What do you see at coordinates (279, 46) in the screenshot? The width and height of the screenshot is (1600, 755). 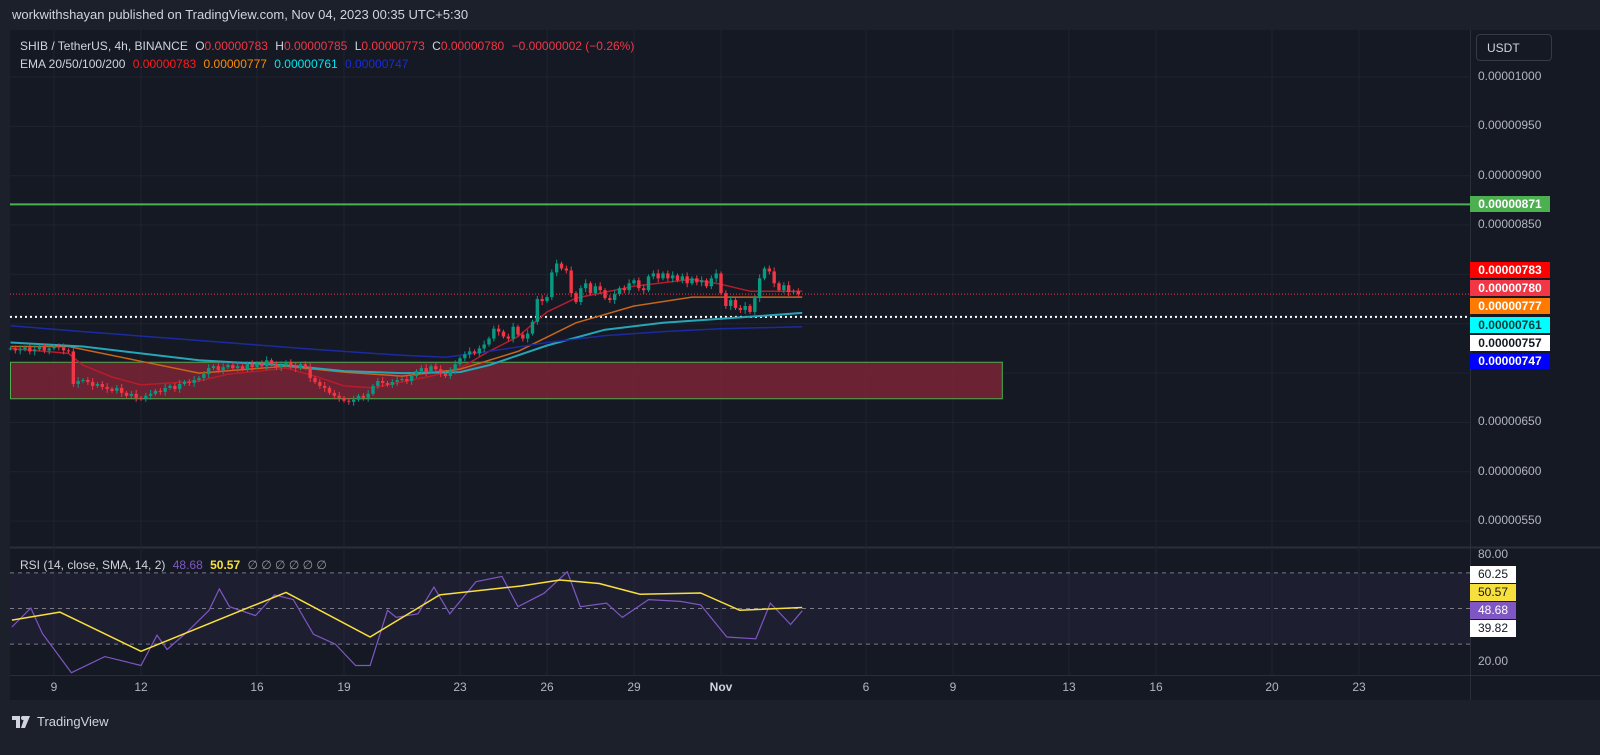 I see `high-label: H` at bounding box center [279, 46].